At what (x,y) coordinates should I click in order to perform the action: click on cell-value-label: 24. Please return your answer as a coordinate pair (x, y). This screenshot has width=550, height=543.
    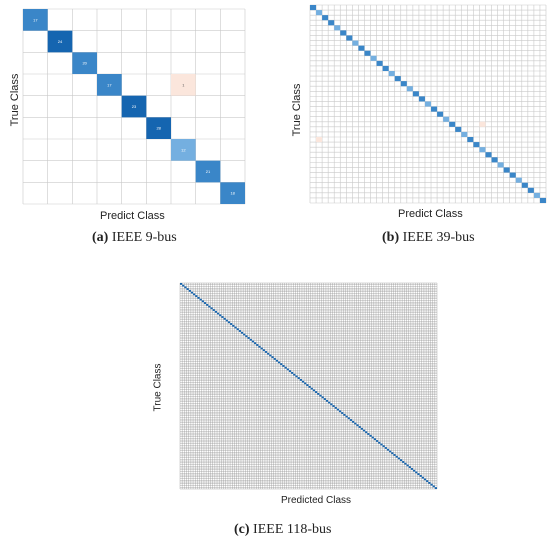
    Looking at the image, I should click on (60, 41).